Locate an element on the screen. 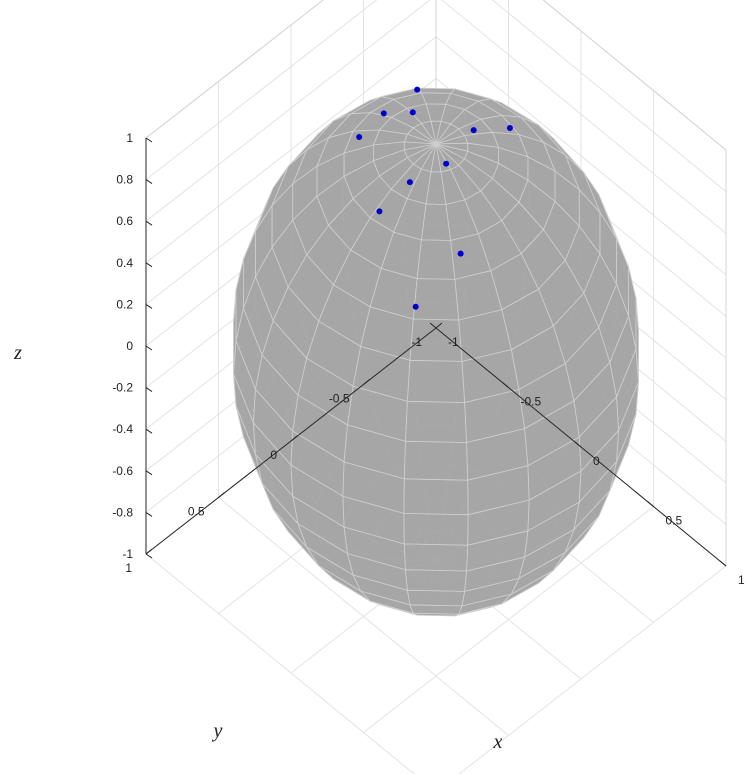 Image resolution: width=747 pixels, height=774 pixels. z-tick-label: 0.2 is located at coordinates (124, 304).